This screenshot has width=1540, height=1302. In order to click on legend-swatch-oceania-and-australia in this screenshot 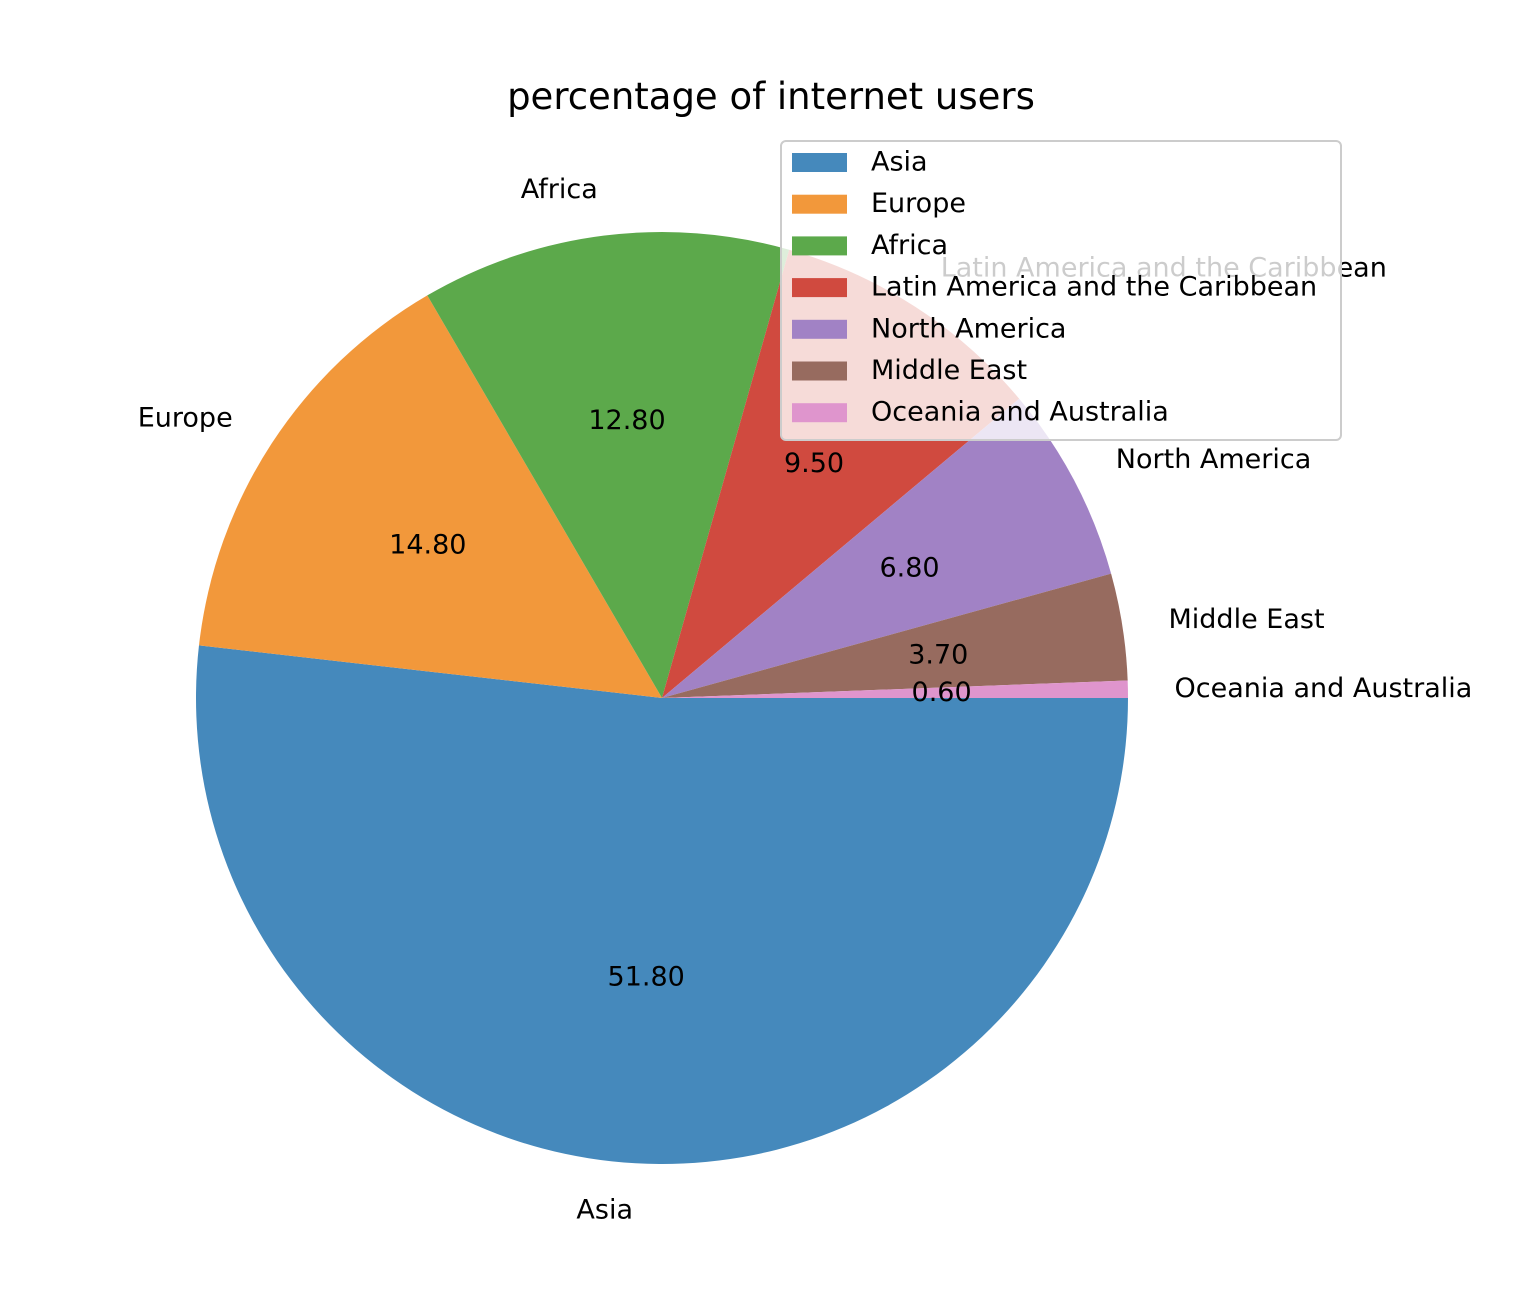, I will do `click(819, 413)`.